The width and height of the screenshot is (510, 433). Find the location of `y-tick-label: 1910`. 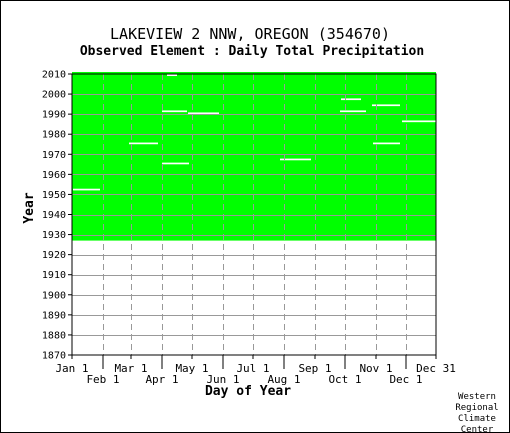

y-tick-label: 1910 is located at coordinates (54, 275).